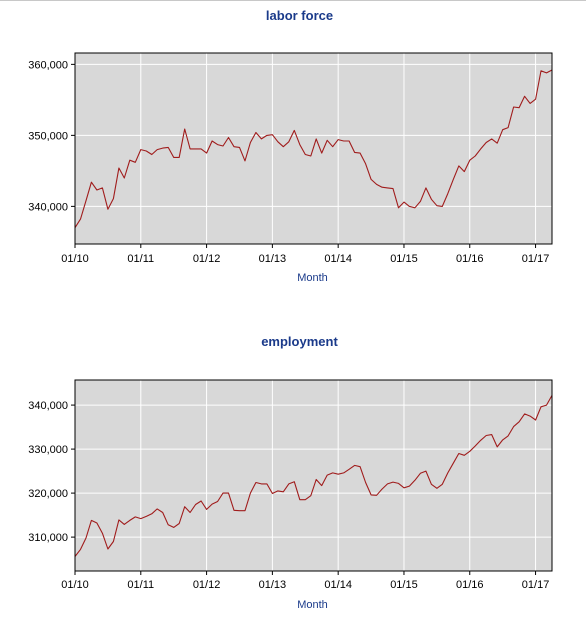 The image size is (586, 621). Describe the element at coordinates (299, 15) in the screenshot. I see `chart-title: labor force` at that location.